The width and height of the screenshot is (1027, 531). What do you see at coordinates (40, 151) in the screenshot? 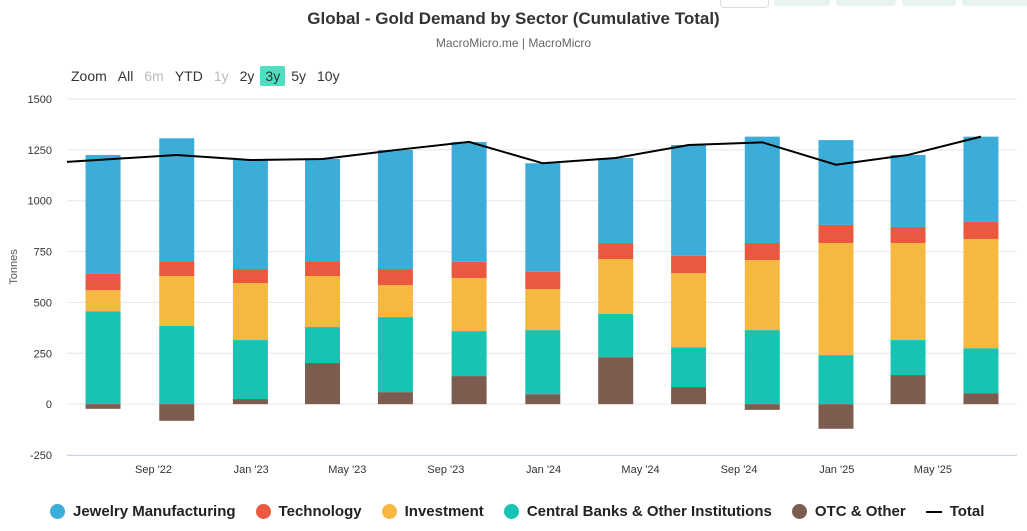
I see `y-tick-label: 1250` at bounding box center [40, 151].